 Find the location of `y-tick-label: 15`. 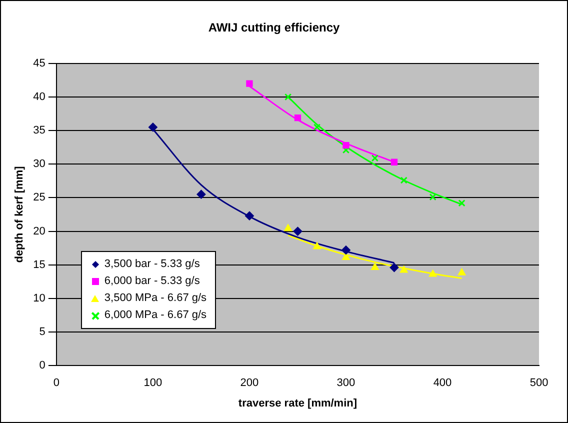

y-tick-label: 15 is located at coordinates (39, 264).